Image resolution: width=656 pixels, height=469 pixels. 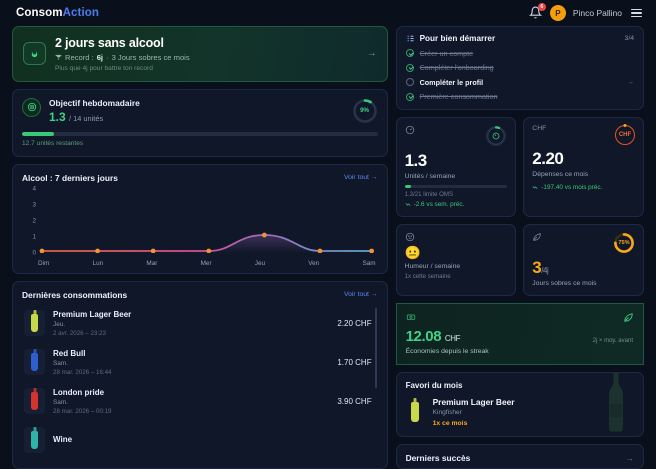 What do you see at coordinates (519, 53) in the screenshot?
I see `onboarding-item: Créer un compte` at bounding box center [519, 53].